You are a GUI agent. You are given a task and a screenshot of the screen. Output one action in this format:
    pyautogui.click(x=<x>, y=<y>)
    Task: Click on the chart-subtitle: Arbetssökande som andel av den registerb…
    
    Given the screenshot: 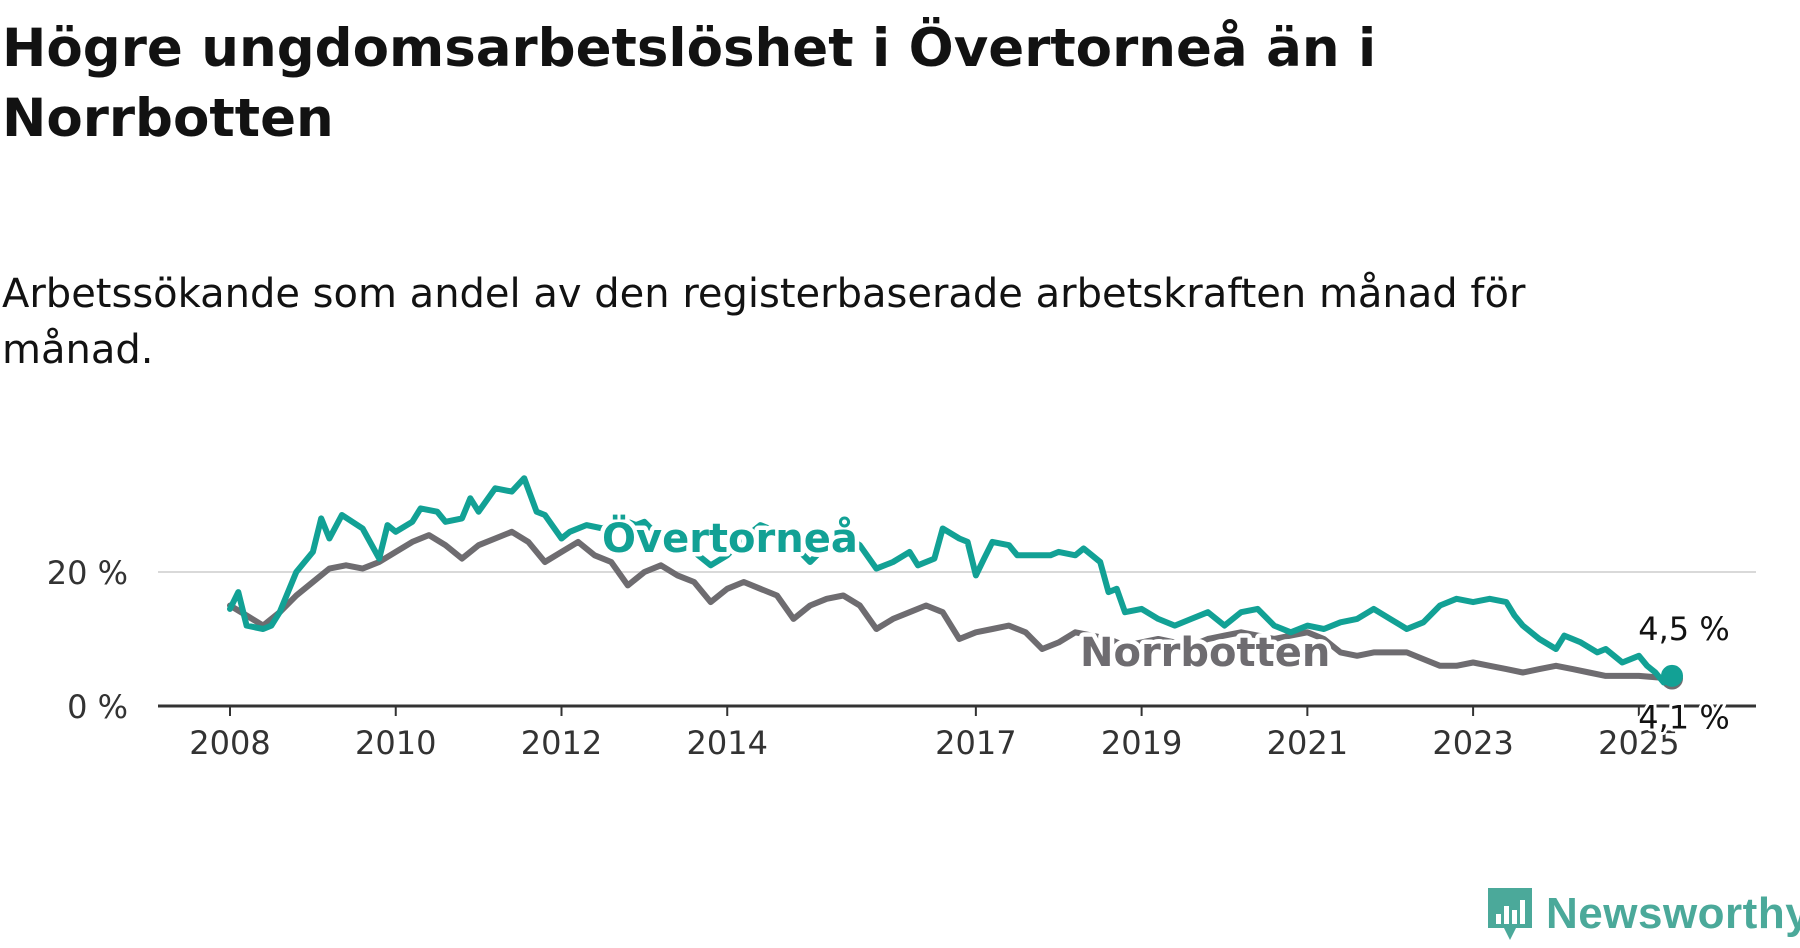 What is the action you would take?
    pyautogui.click(x=764, y=322)
    